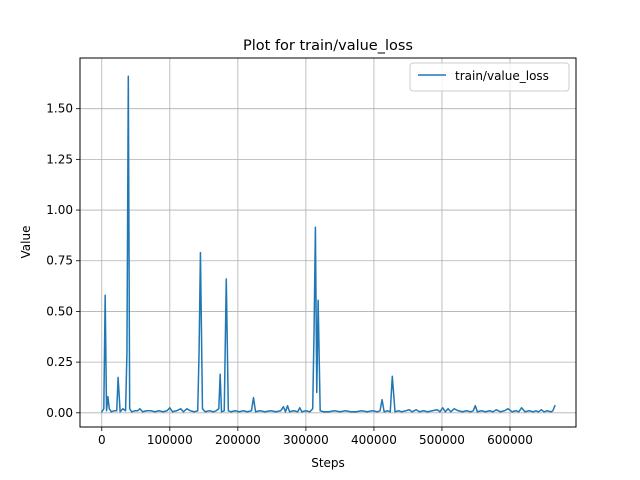  What do you see at coordinates (59, 311) in the screenshot?
I see `y-tick-label: 0.50` at bounding box center [59, 311].